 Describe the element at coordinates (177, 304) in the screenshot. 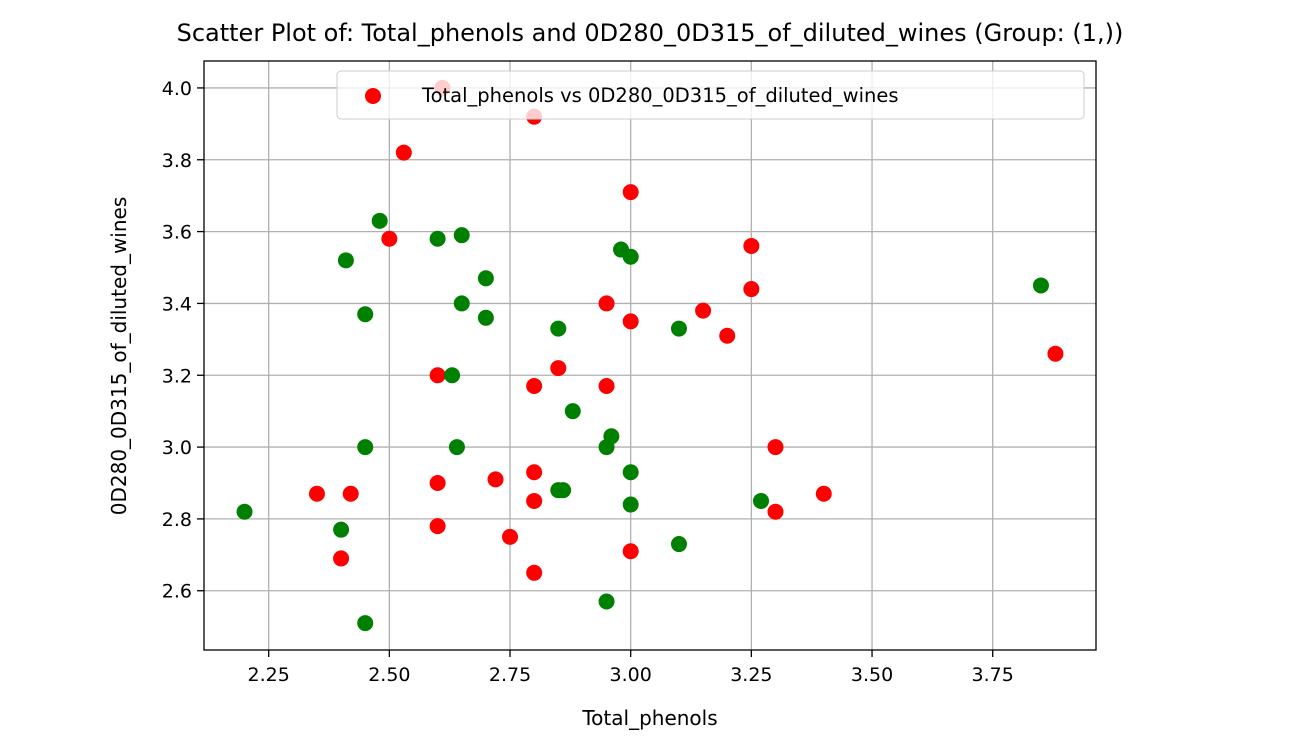

I see `y-tick-label: 3.4` at that location.